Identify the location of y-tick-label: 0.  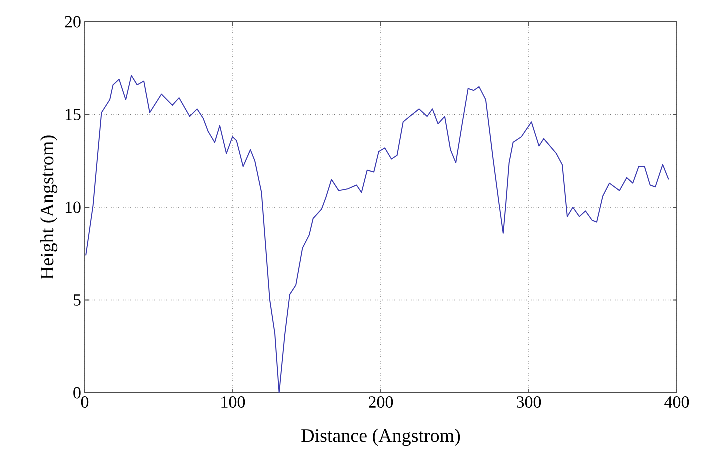
(77, 393).